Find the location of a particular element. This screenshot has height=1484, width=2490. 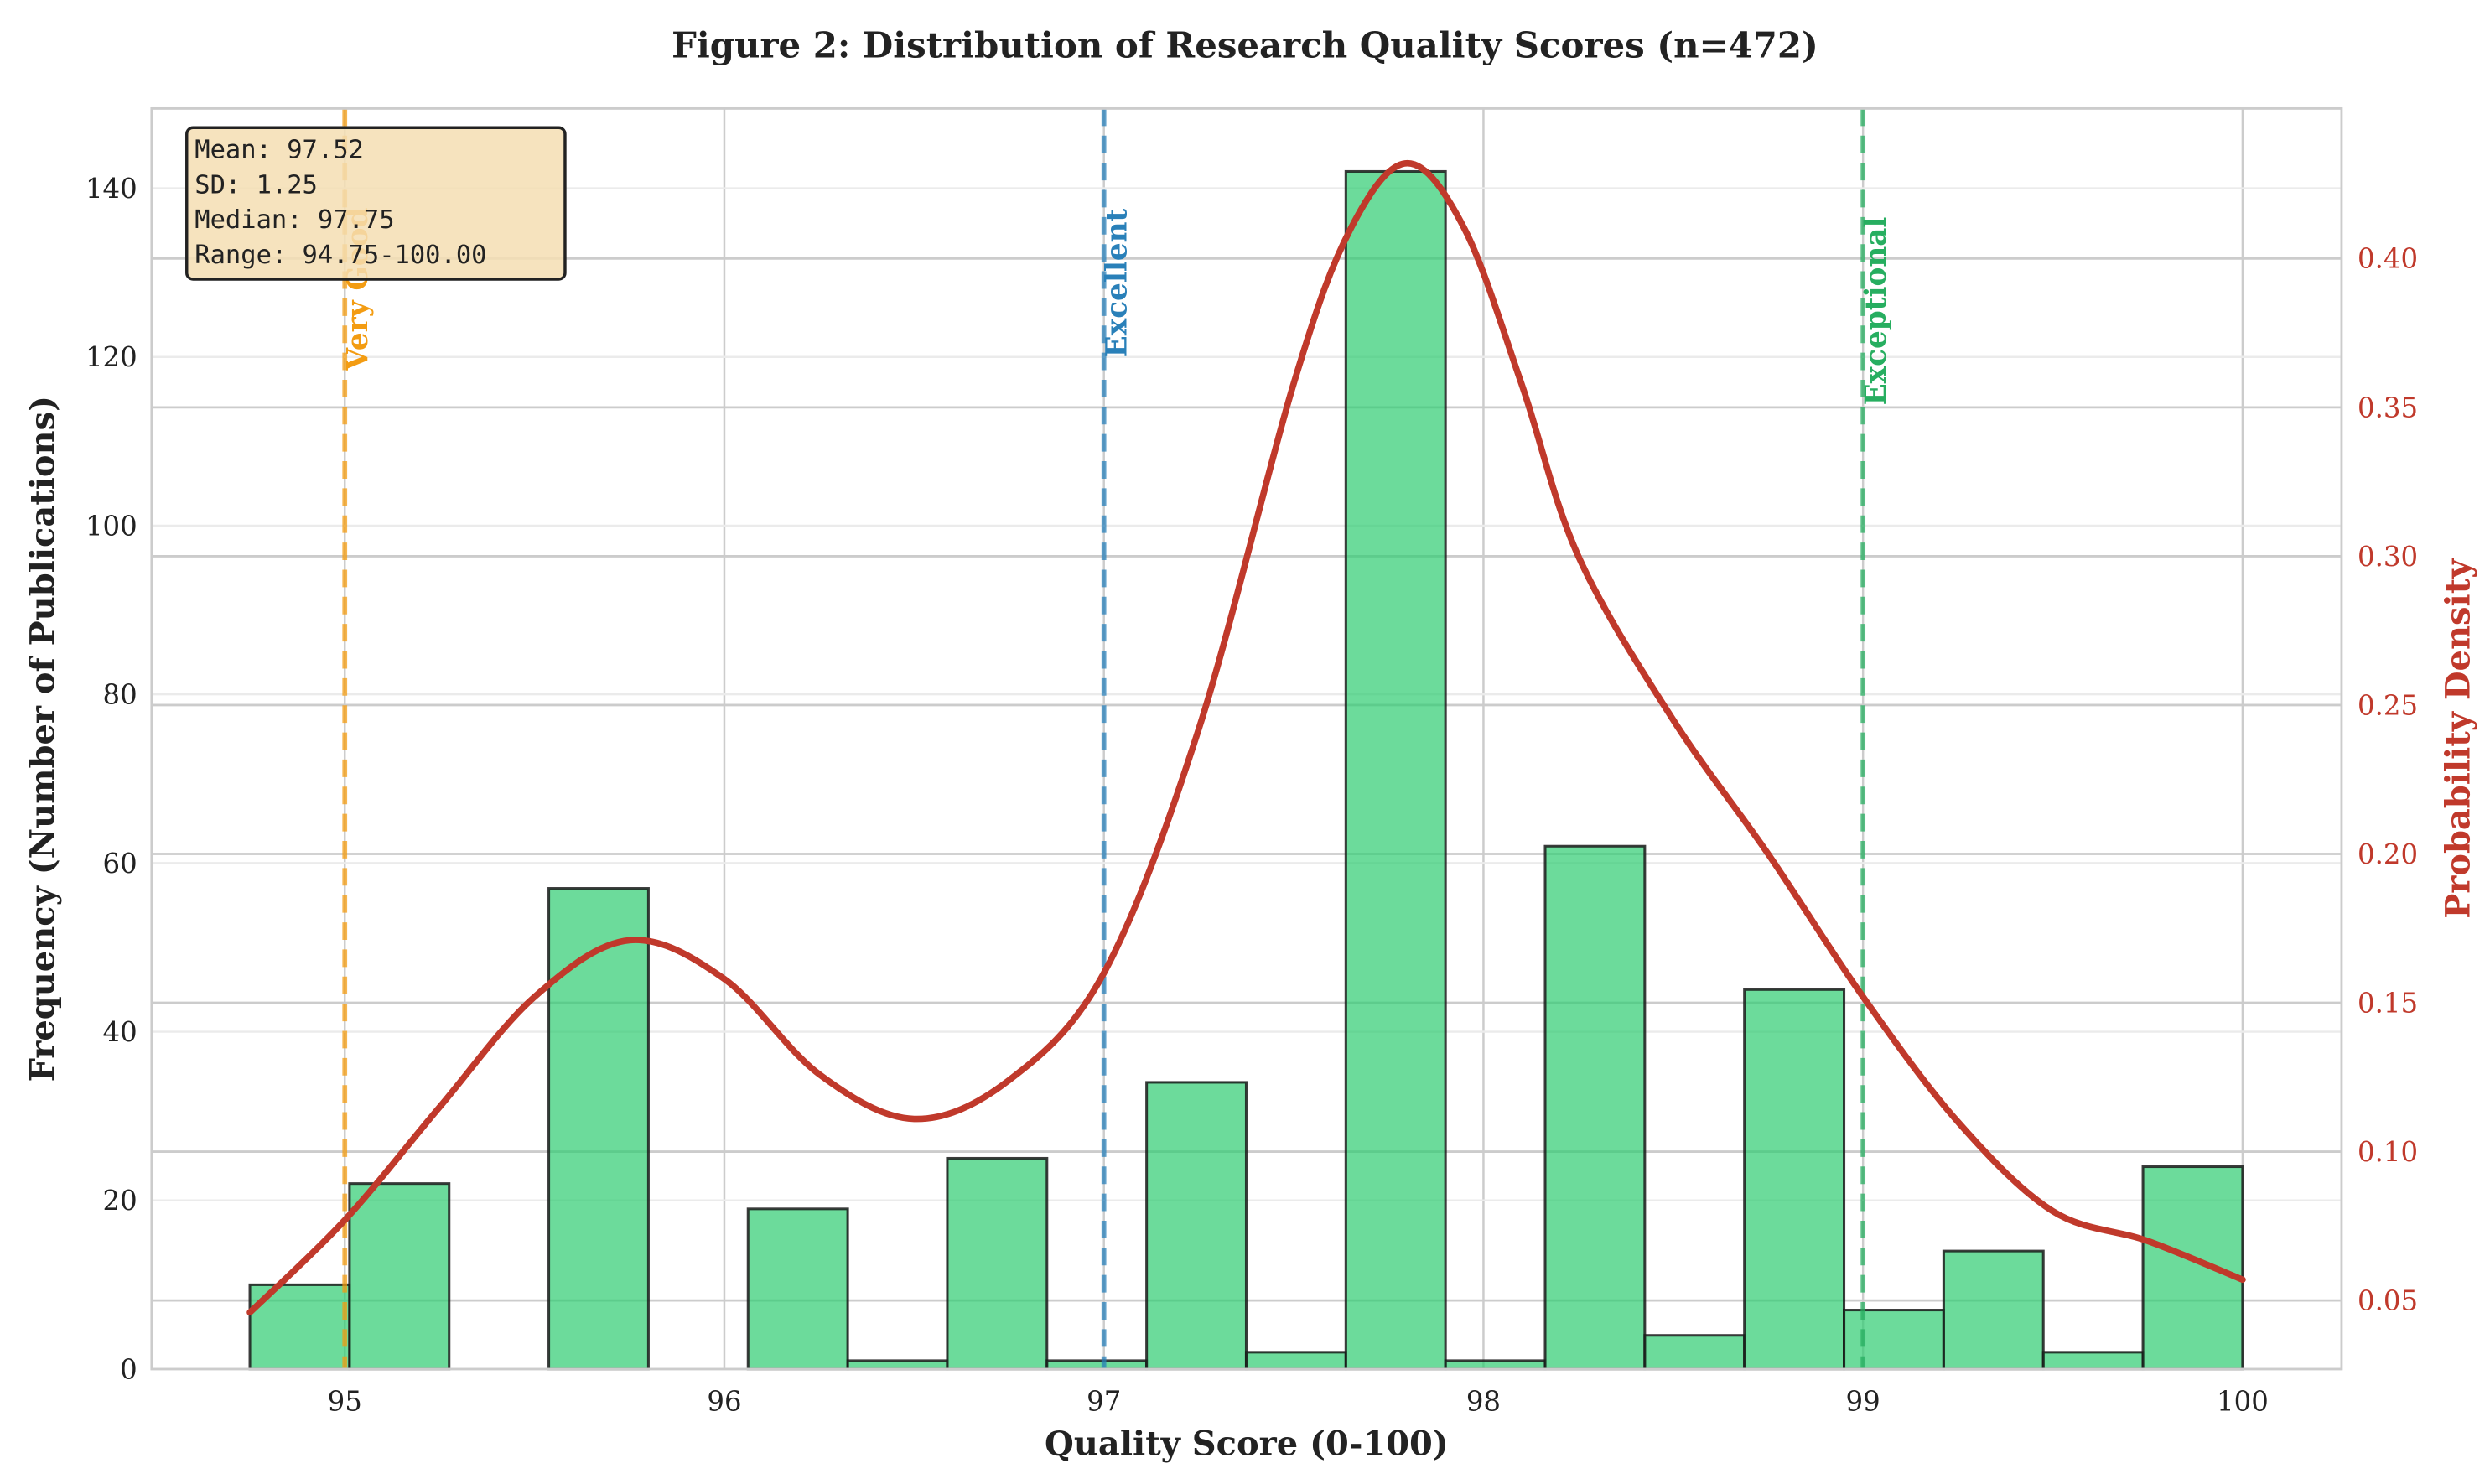

y-tick-label-right: 0.35 is located at coordinates (2388, 407).